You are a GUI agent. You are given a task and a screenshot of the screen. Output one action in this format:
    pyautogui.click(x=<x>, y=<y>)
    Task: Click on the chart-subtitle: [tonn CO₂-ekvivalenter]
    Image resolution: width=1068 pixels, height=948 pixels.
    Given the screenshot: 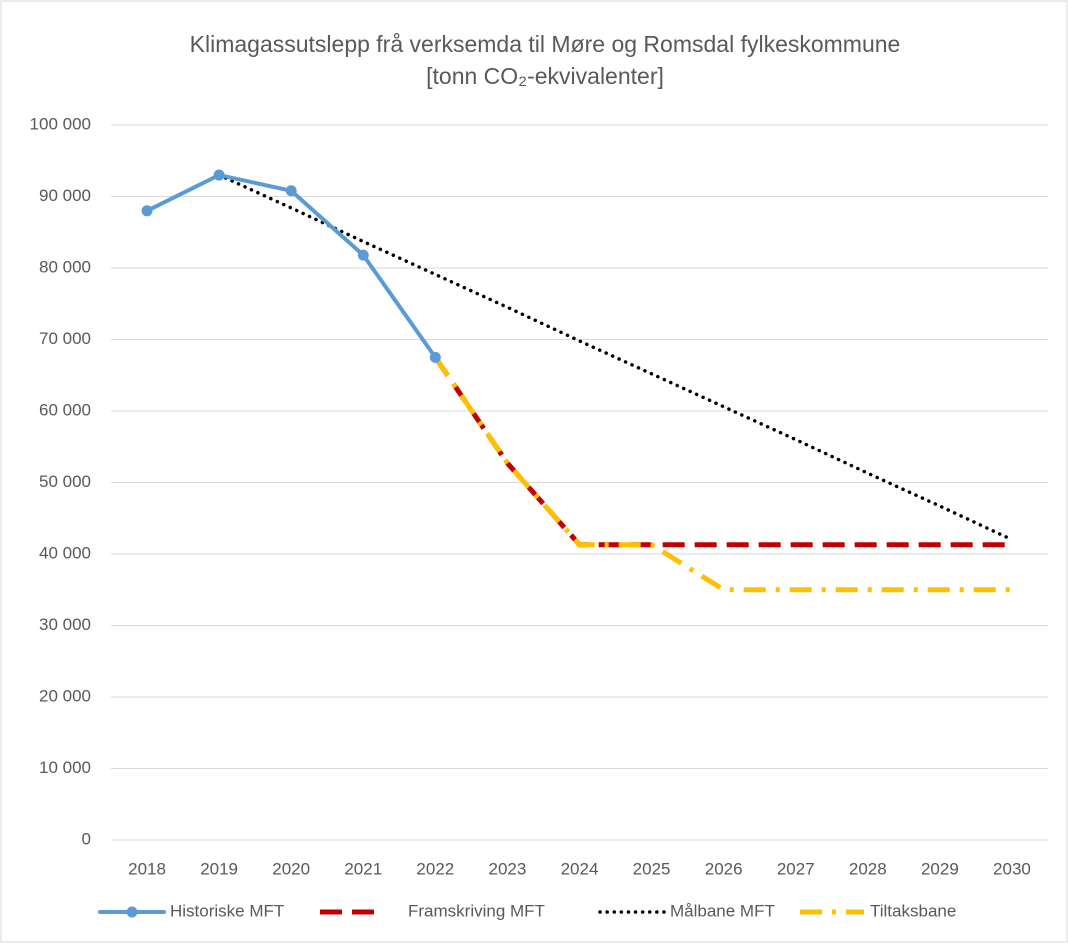 What is the action you would take?
    pyautogui.click(x=545, y=76)
    